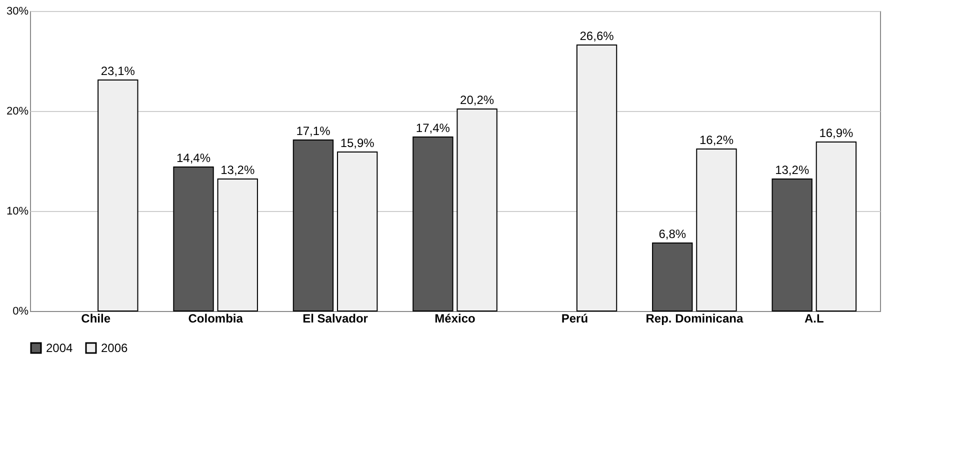  What do you see at coordinates (335, 319) in the screenshot?
I see `x-tick-label: El Salvador` at bounding box center [335, 319].